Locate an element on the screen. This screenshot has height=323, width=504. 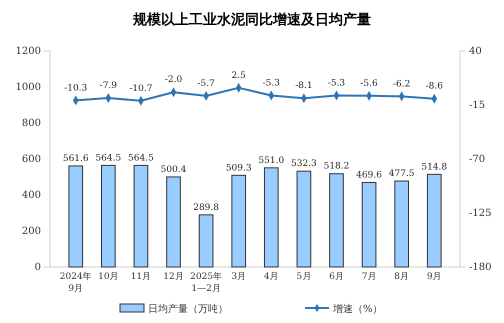
data-label: -8.6 is located at coordinates (435, 87).